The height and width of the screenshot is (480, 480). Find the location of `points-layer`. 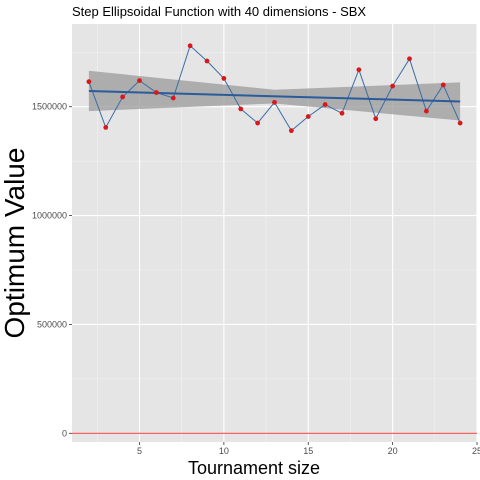

points-layer is located at coordinates (274, 88).